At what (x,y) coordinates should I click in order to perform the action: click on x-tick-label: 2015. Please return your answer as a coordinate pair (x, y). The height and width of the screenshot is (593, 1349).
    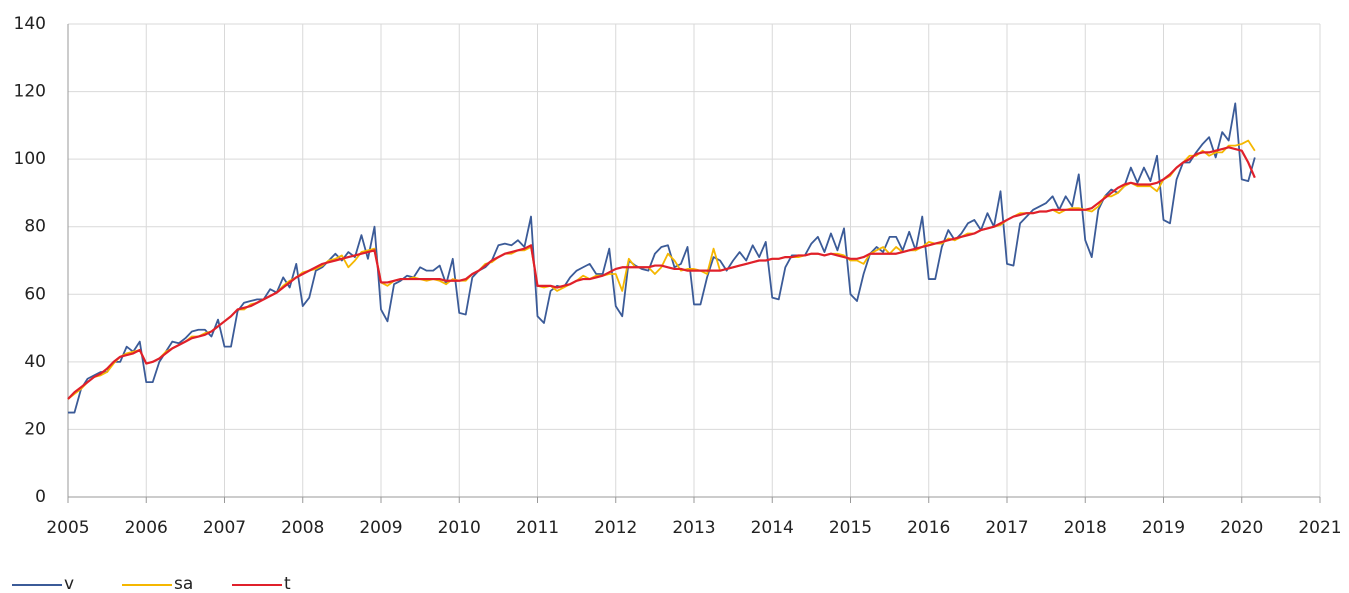
    Looking at the image, I should click on (850, 528).